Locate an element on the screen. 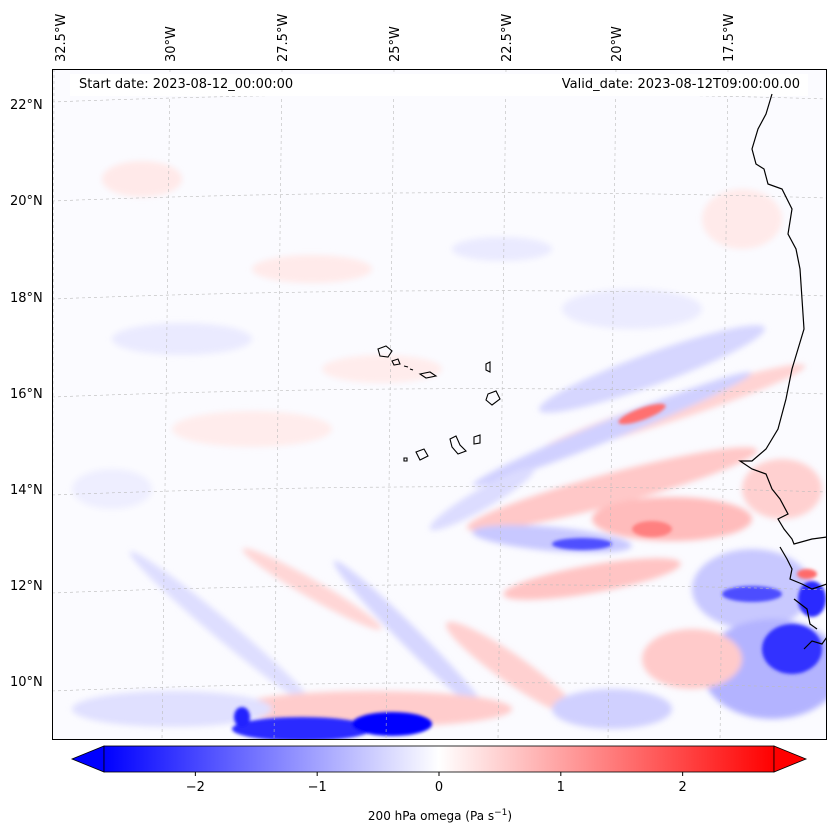 The width and height of the screenshot is (837, 839). colorbar-pos-extend is located at coordinates (790, 759).